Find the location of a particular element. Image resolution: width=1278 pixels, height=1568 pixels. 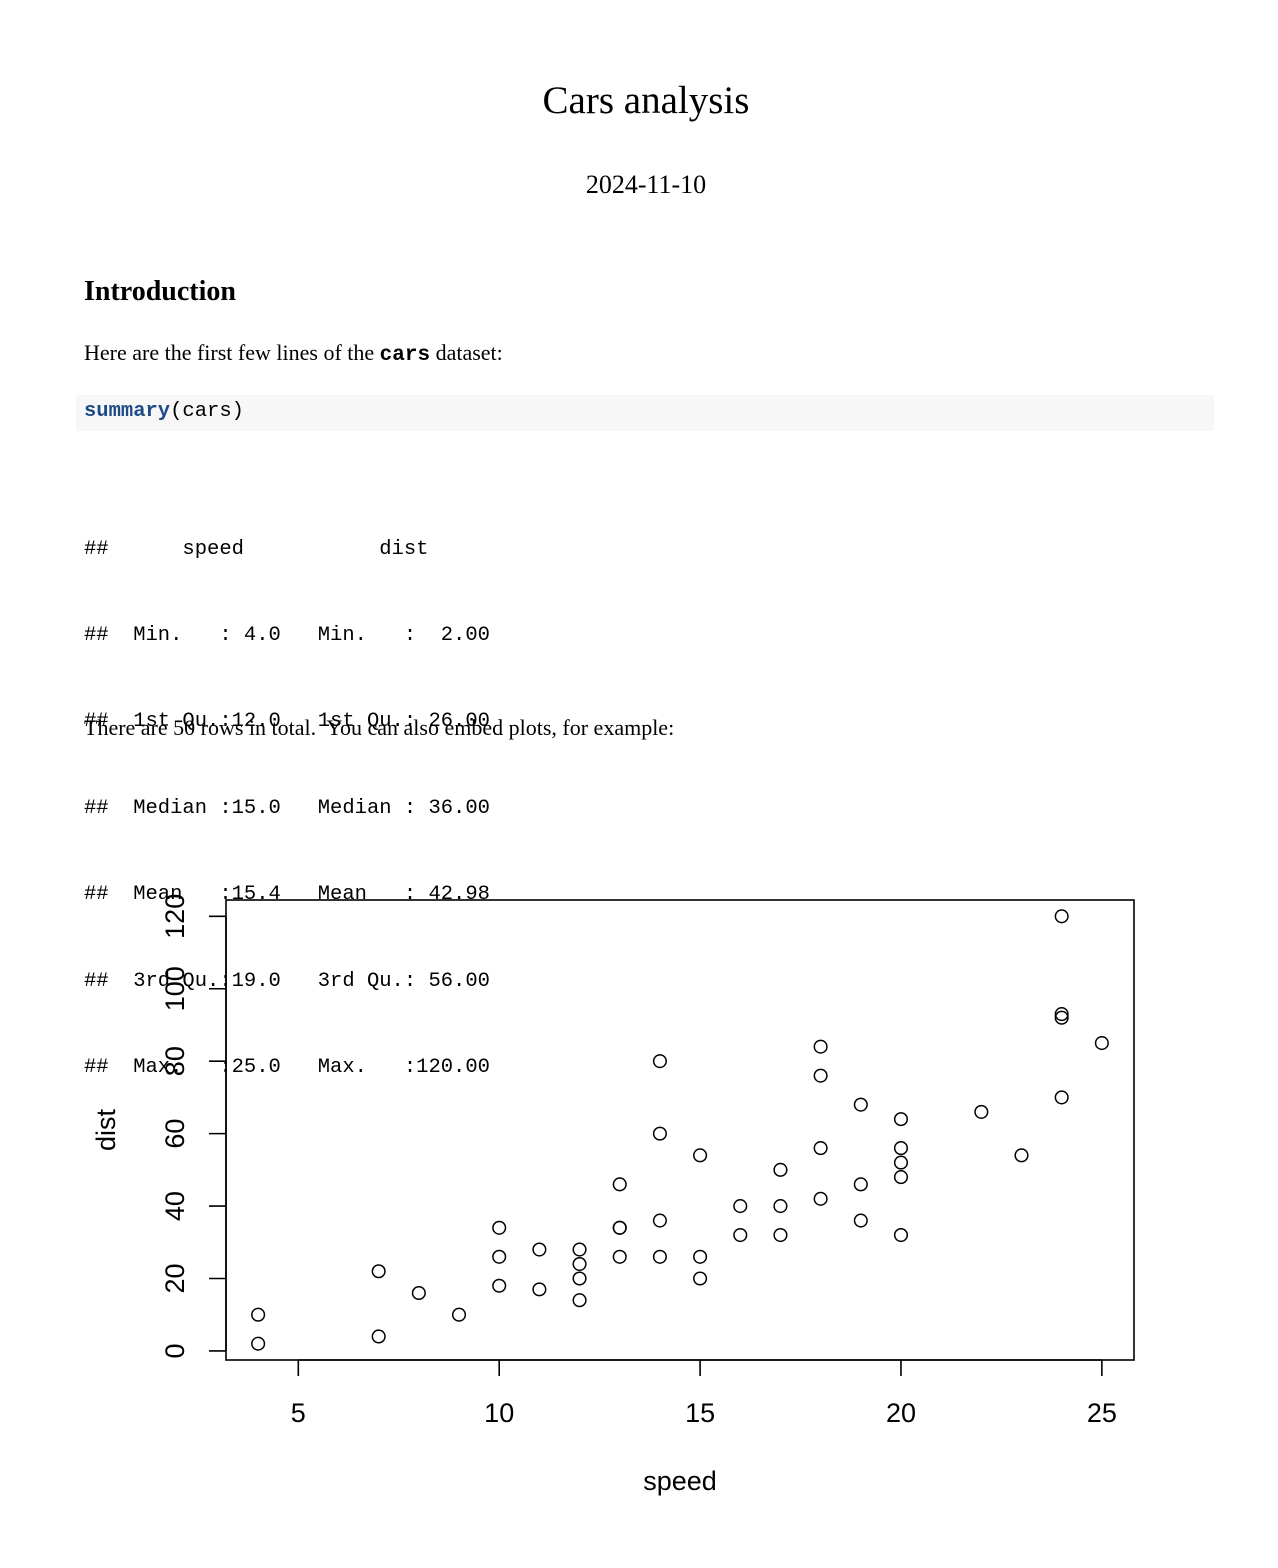

document-date: 2024-11-10 is located at coordinates (646, 184).